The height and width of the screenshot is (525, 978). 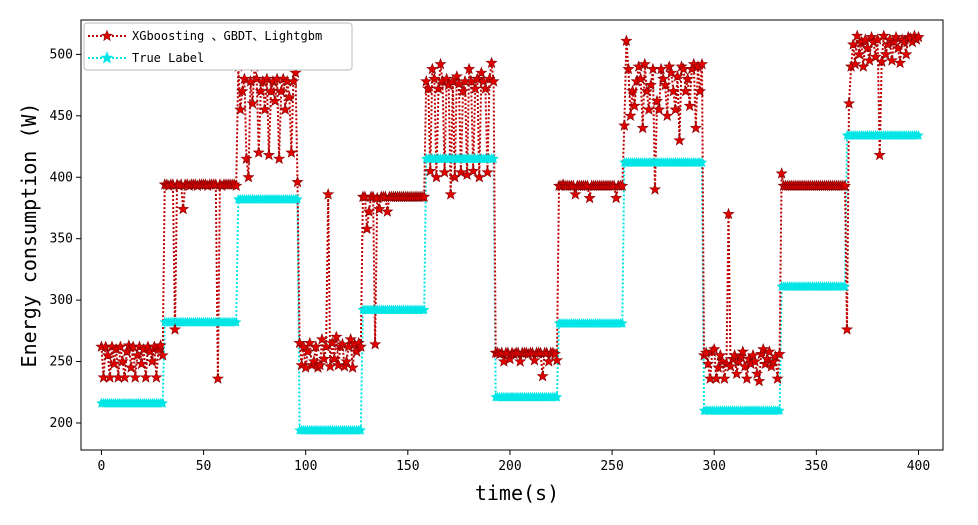 What do you see at coordinates (305, 466) in the screenshot?
I see `x-tick-label: 100` at bounding box center [305, 466].